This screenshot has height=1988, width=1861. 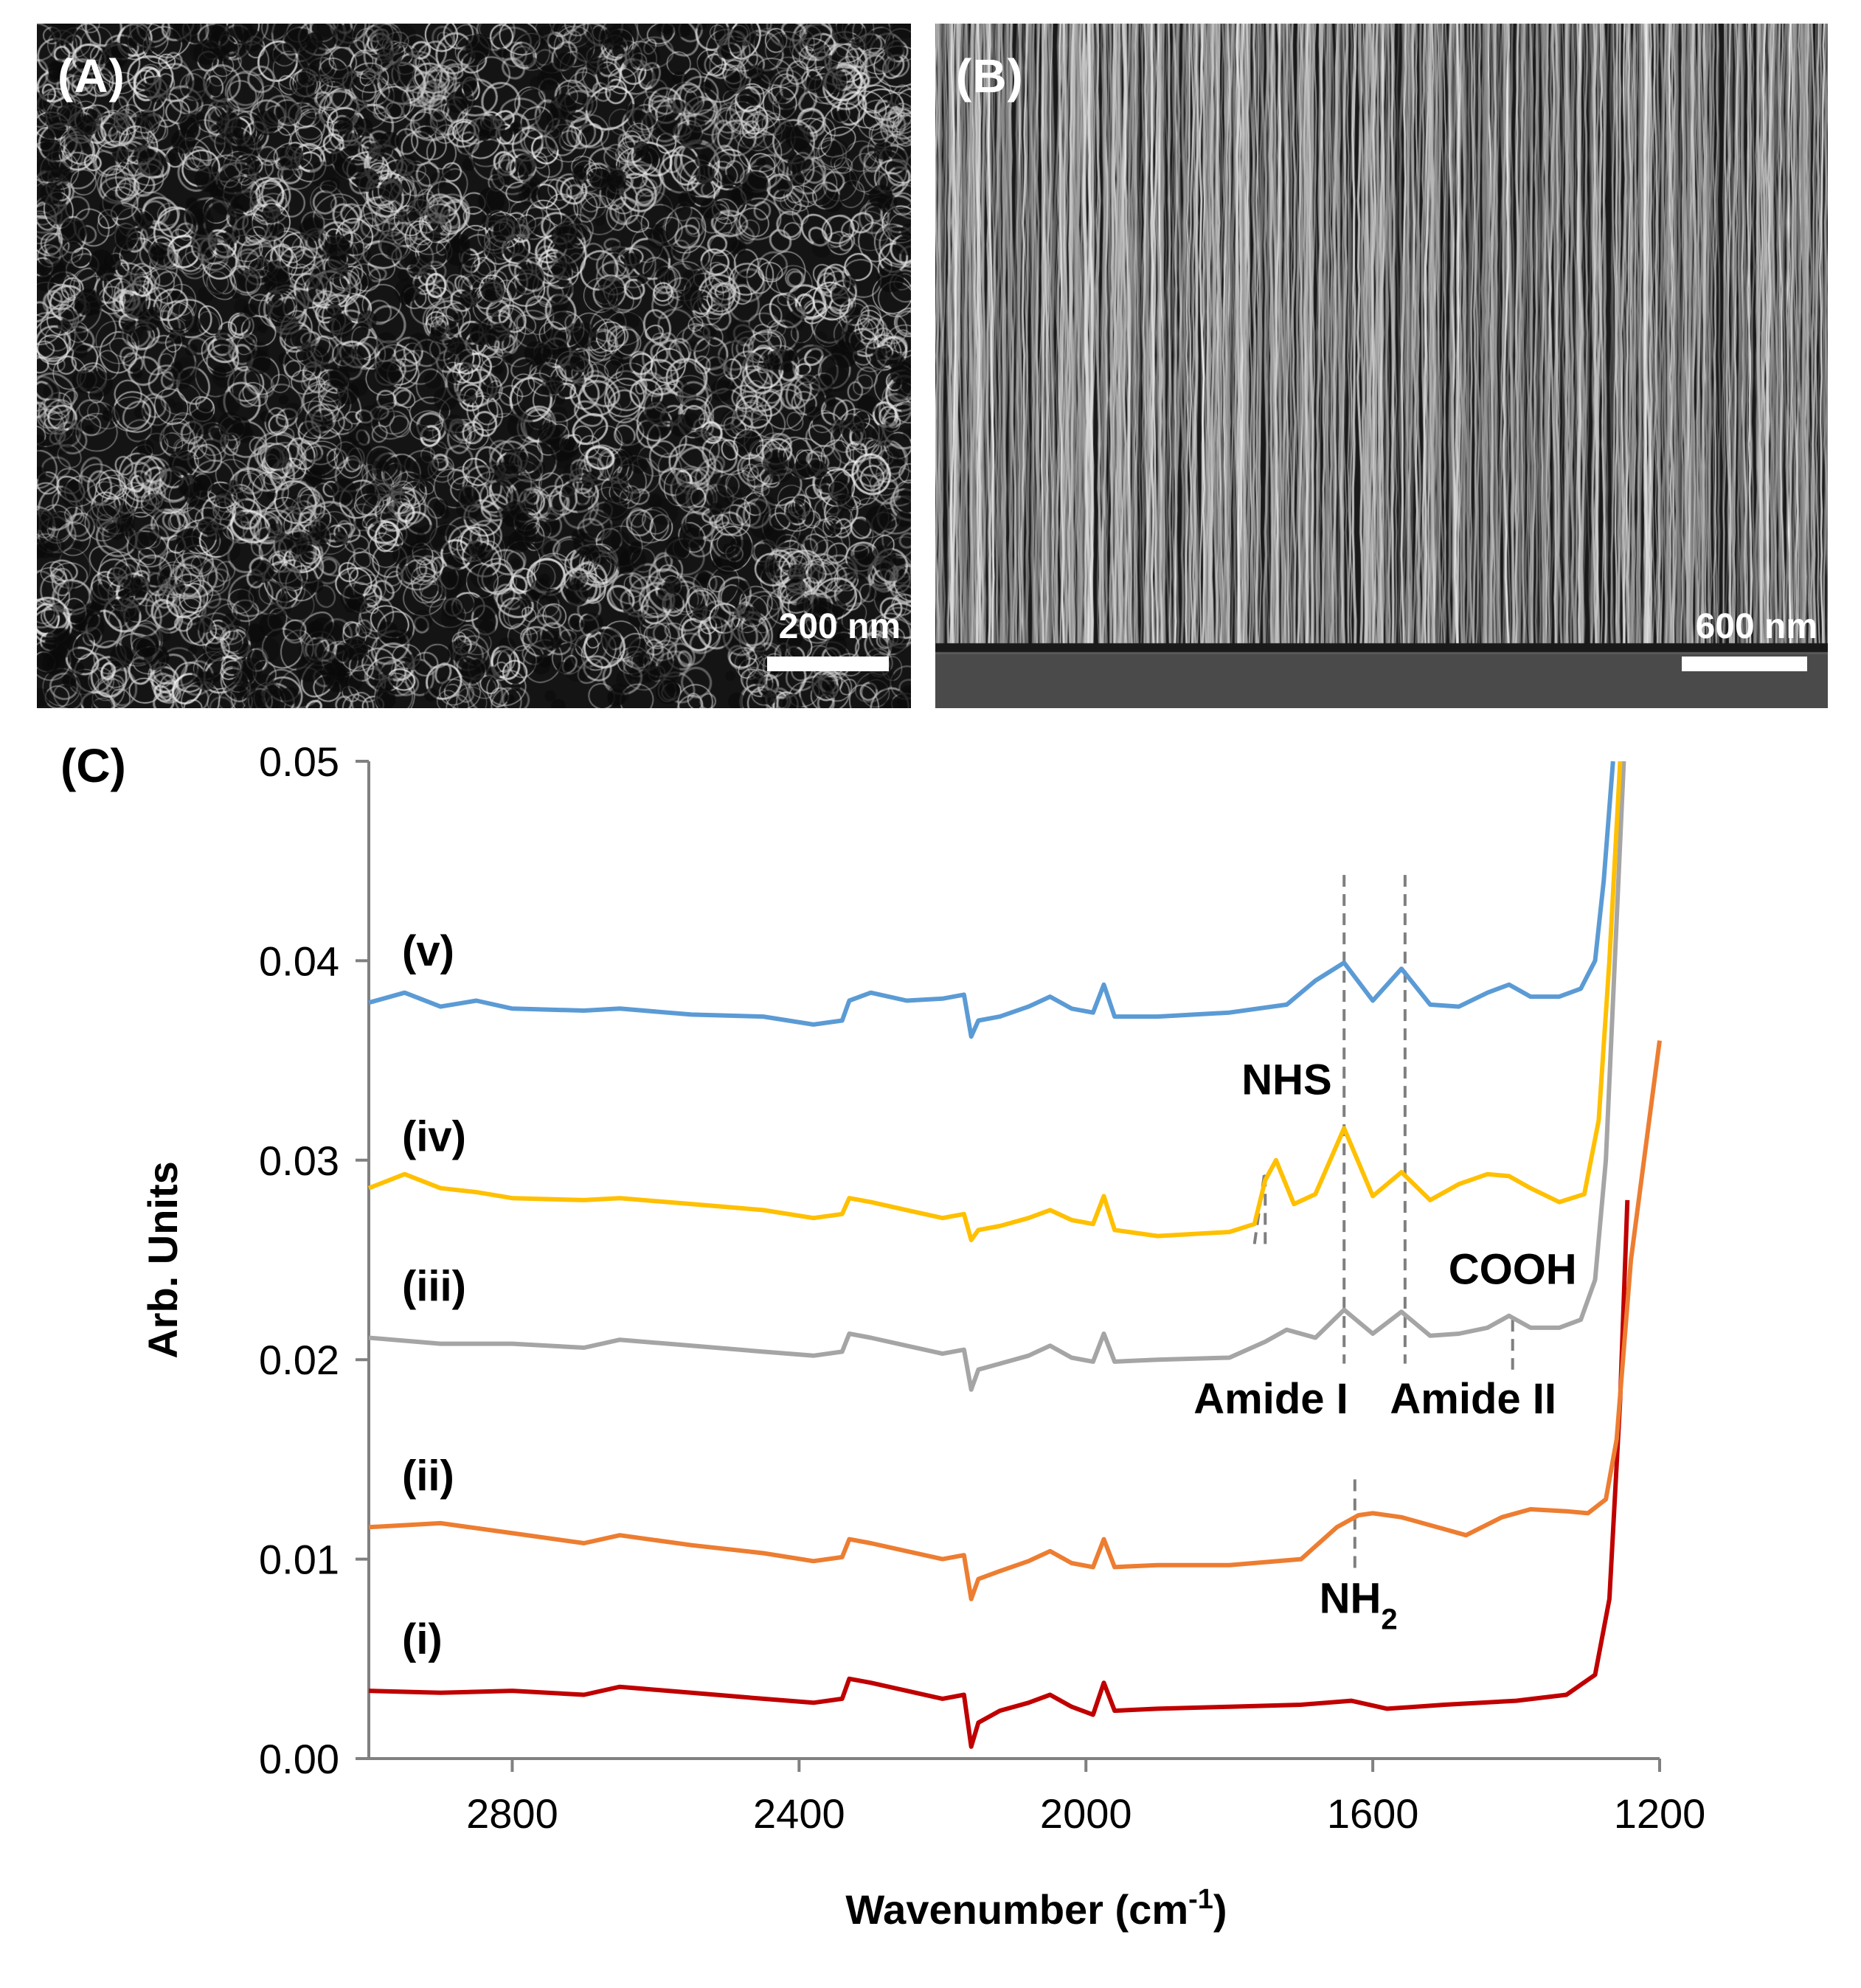 What do you see at coordinates (162, 1260) in the screenshot?
I see `y-axis-label: Arb. Units` at bounding box center [162, 1260].